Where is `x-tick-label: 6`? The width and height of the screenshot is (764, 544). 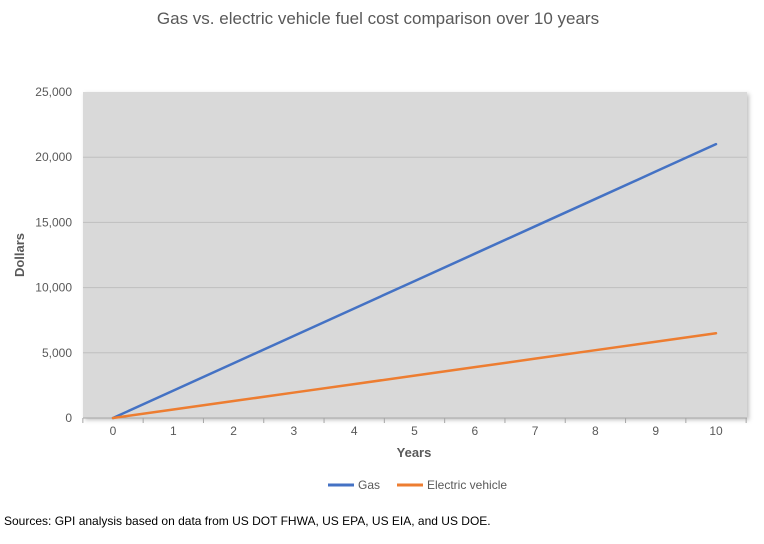 x-tick-label: 6 is located at coordinates (474, 431).